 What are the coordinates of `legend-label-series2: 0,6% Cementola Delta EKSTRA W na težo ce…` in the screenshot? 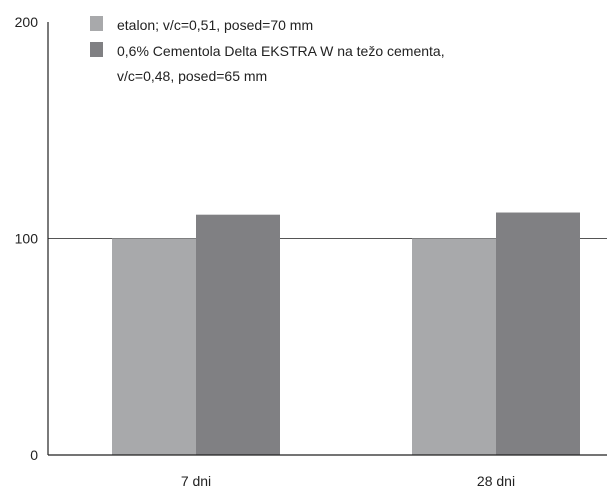 It's located at (281, 51).